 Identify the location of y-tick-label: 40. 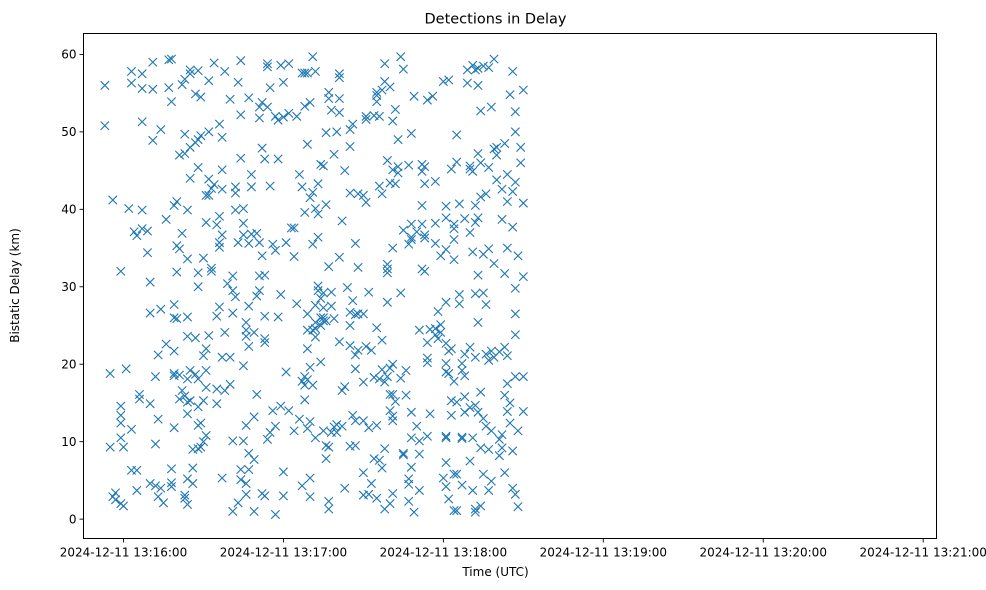
(68, 210).